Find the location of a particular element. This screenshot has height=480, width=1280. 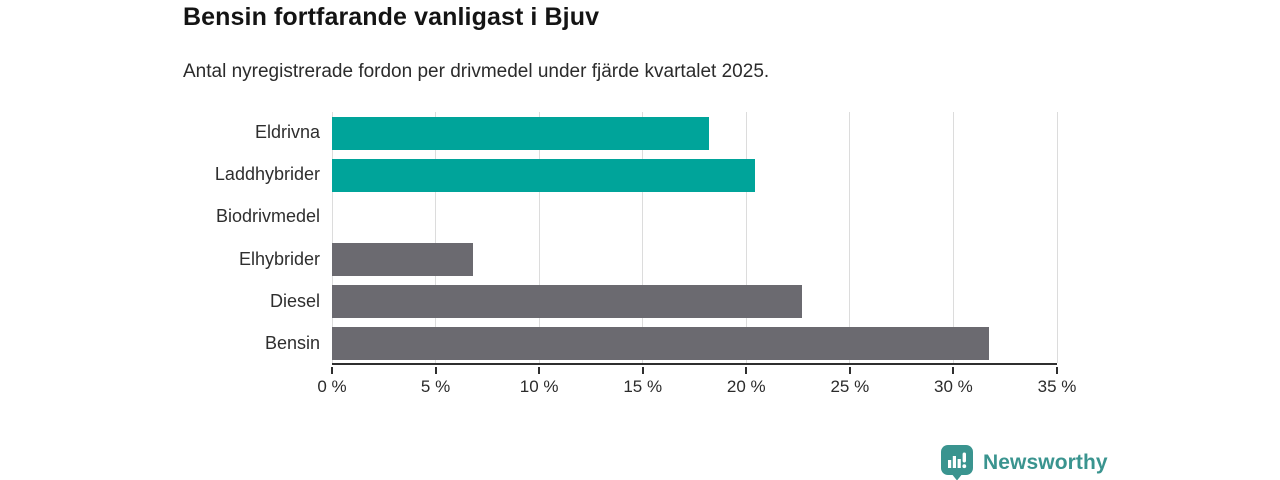

bar-bensin is located at coordinates (660, 344).